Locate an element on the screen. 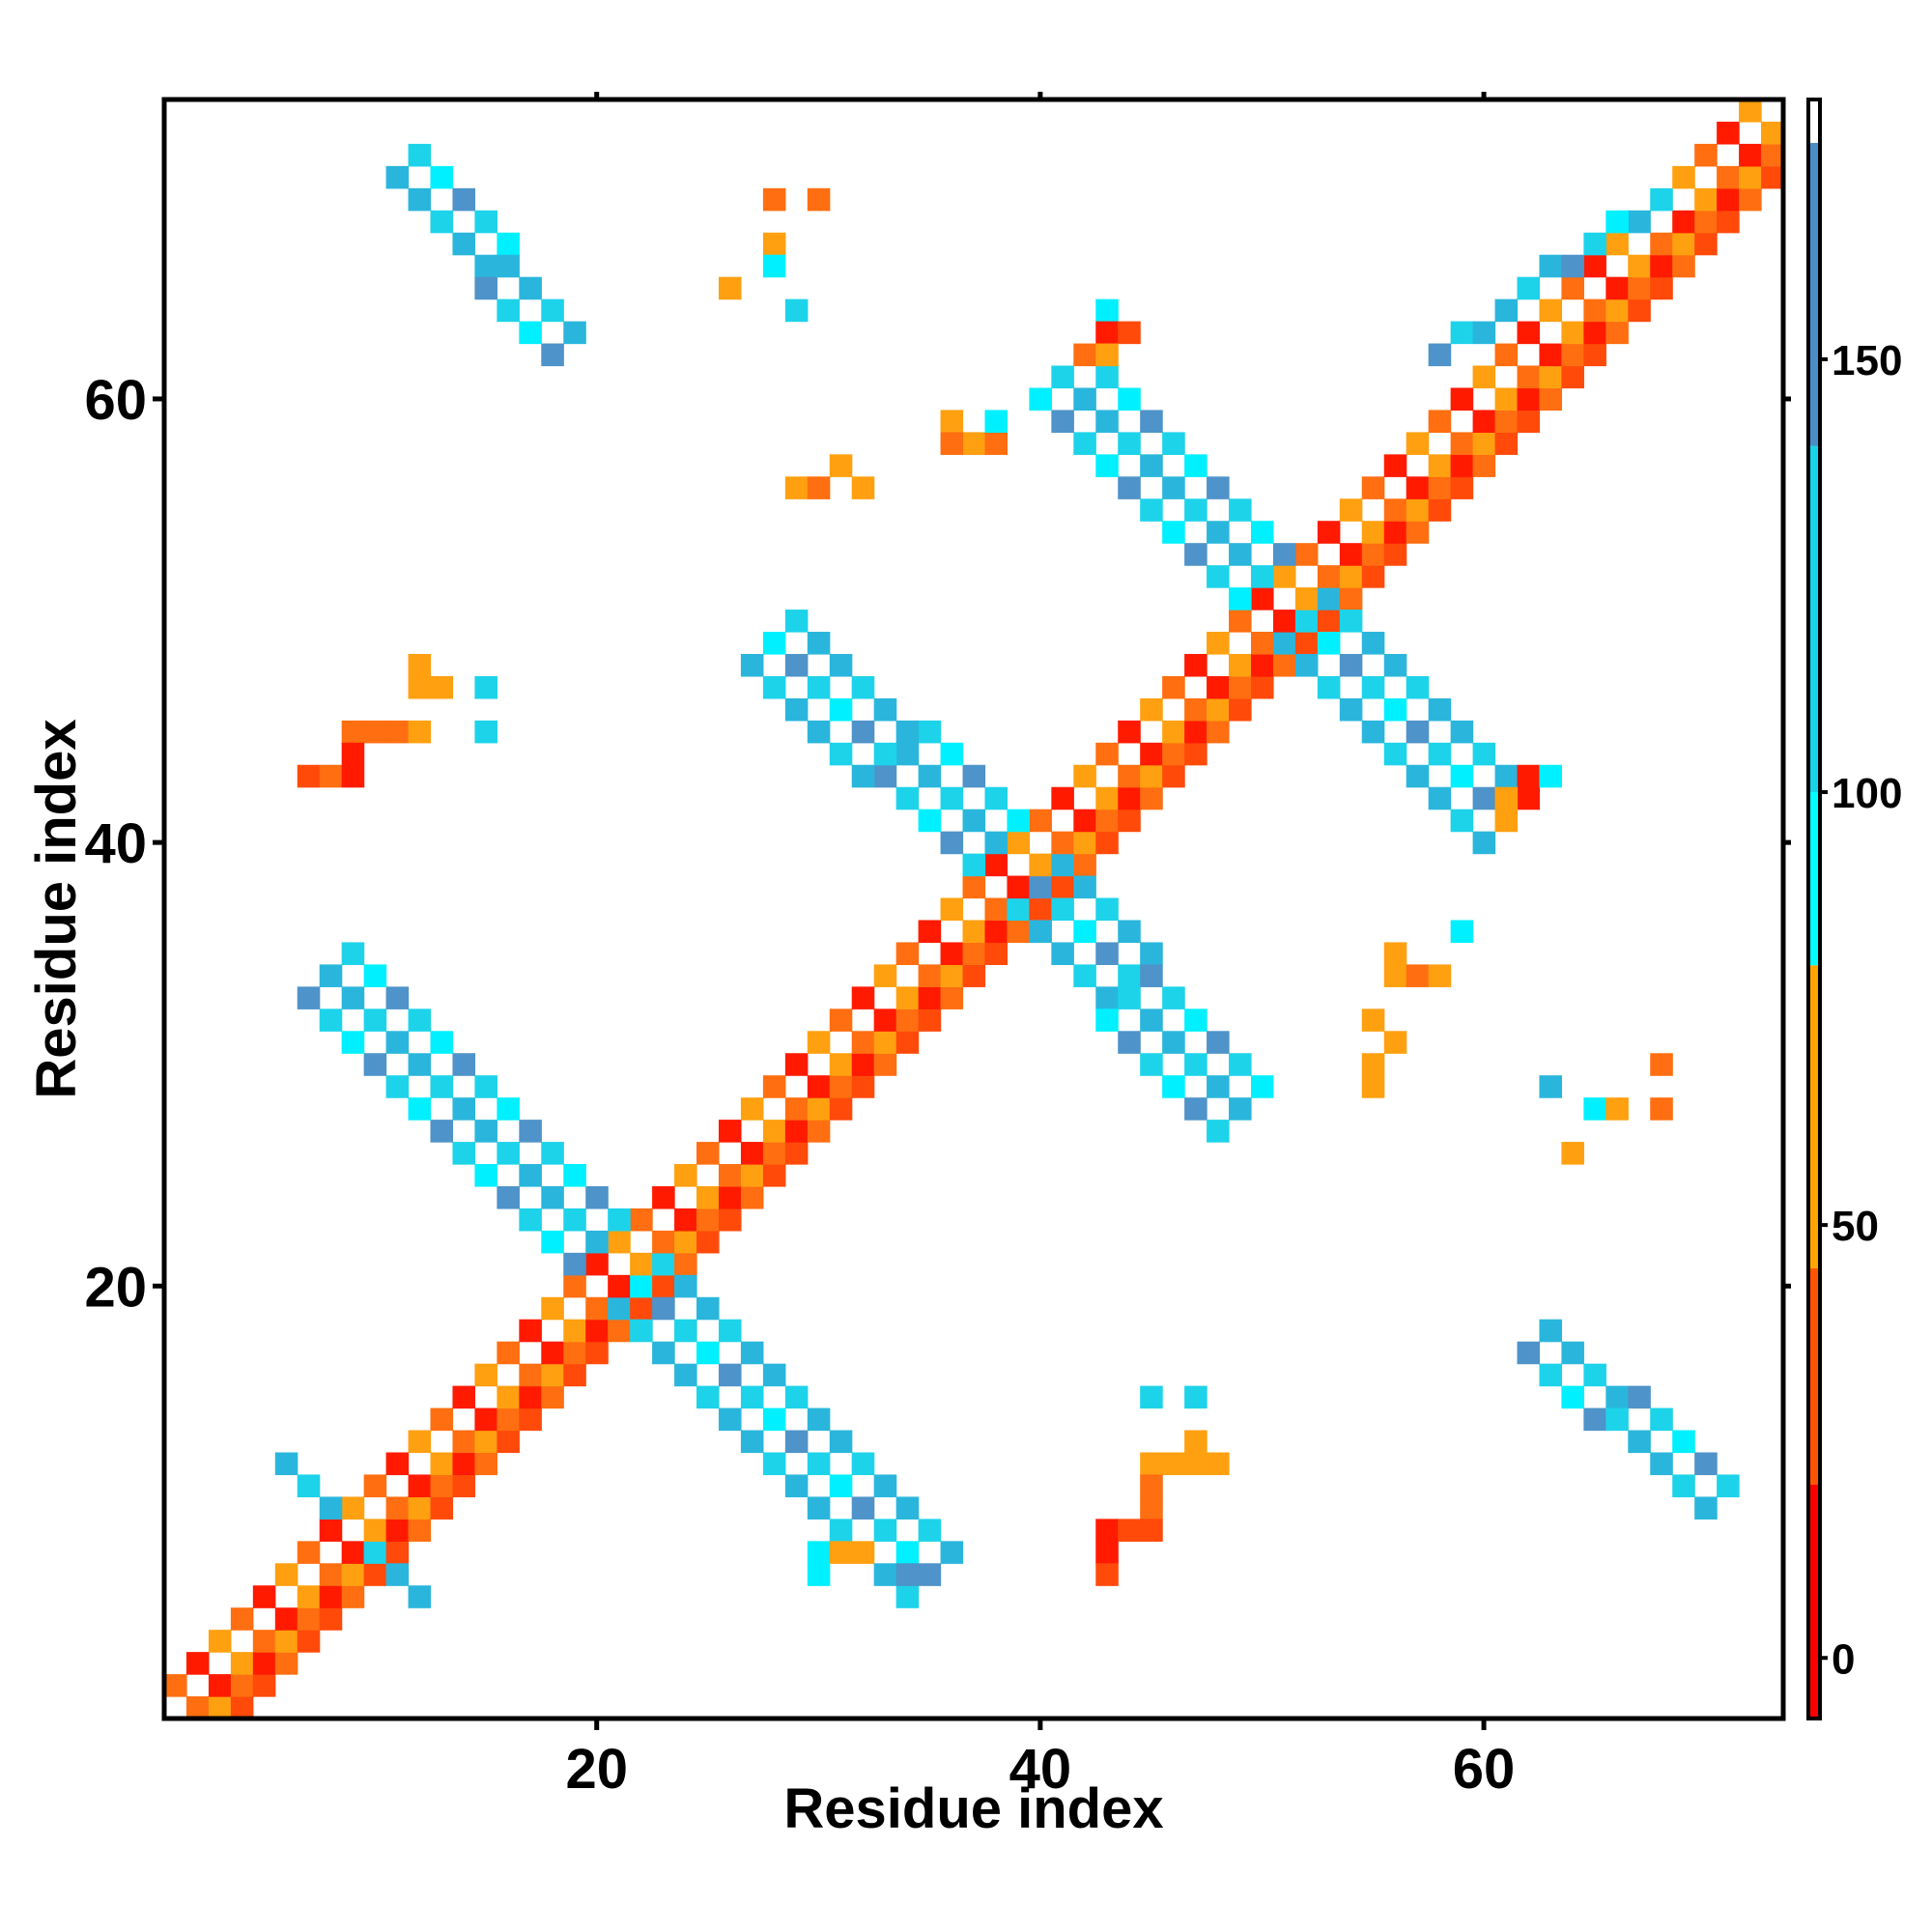 Image resolution: width=1932 pixels, height=1932 pixels. x-tick-label: 60 is located at coordinates (1484, 1769).